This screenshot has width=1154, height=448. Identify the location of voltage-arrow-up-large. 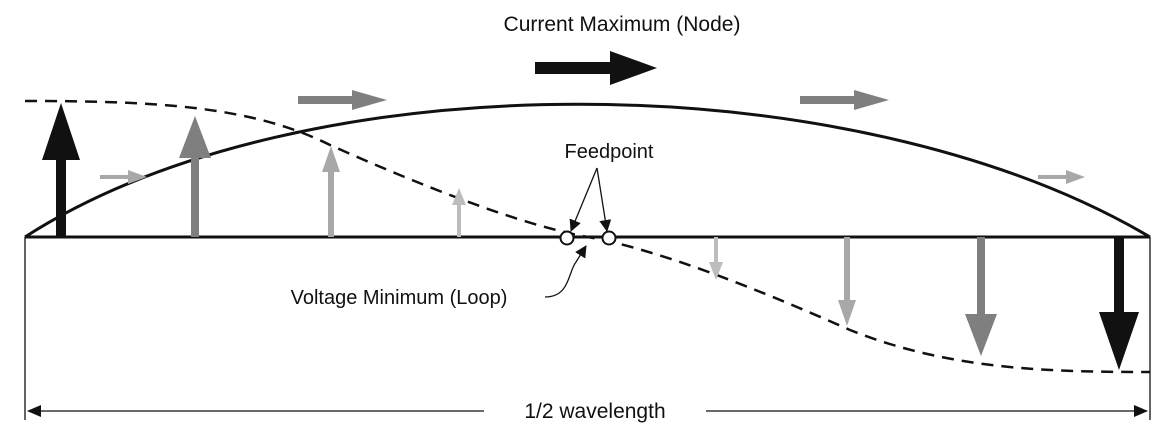
(61, 170).